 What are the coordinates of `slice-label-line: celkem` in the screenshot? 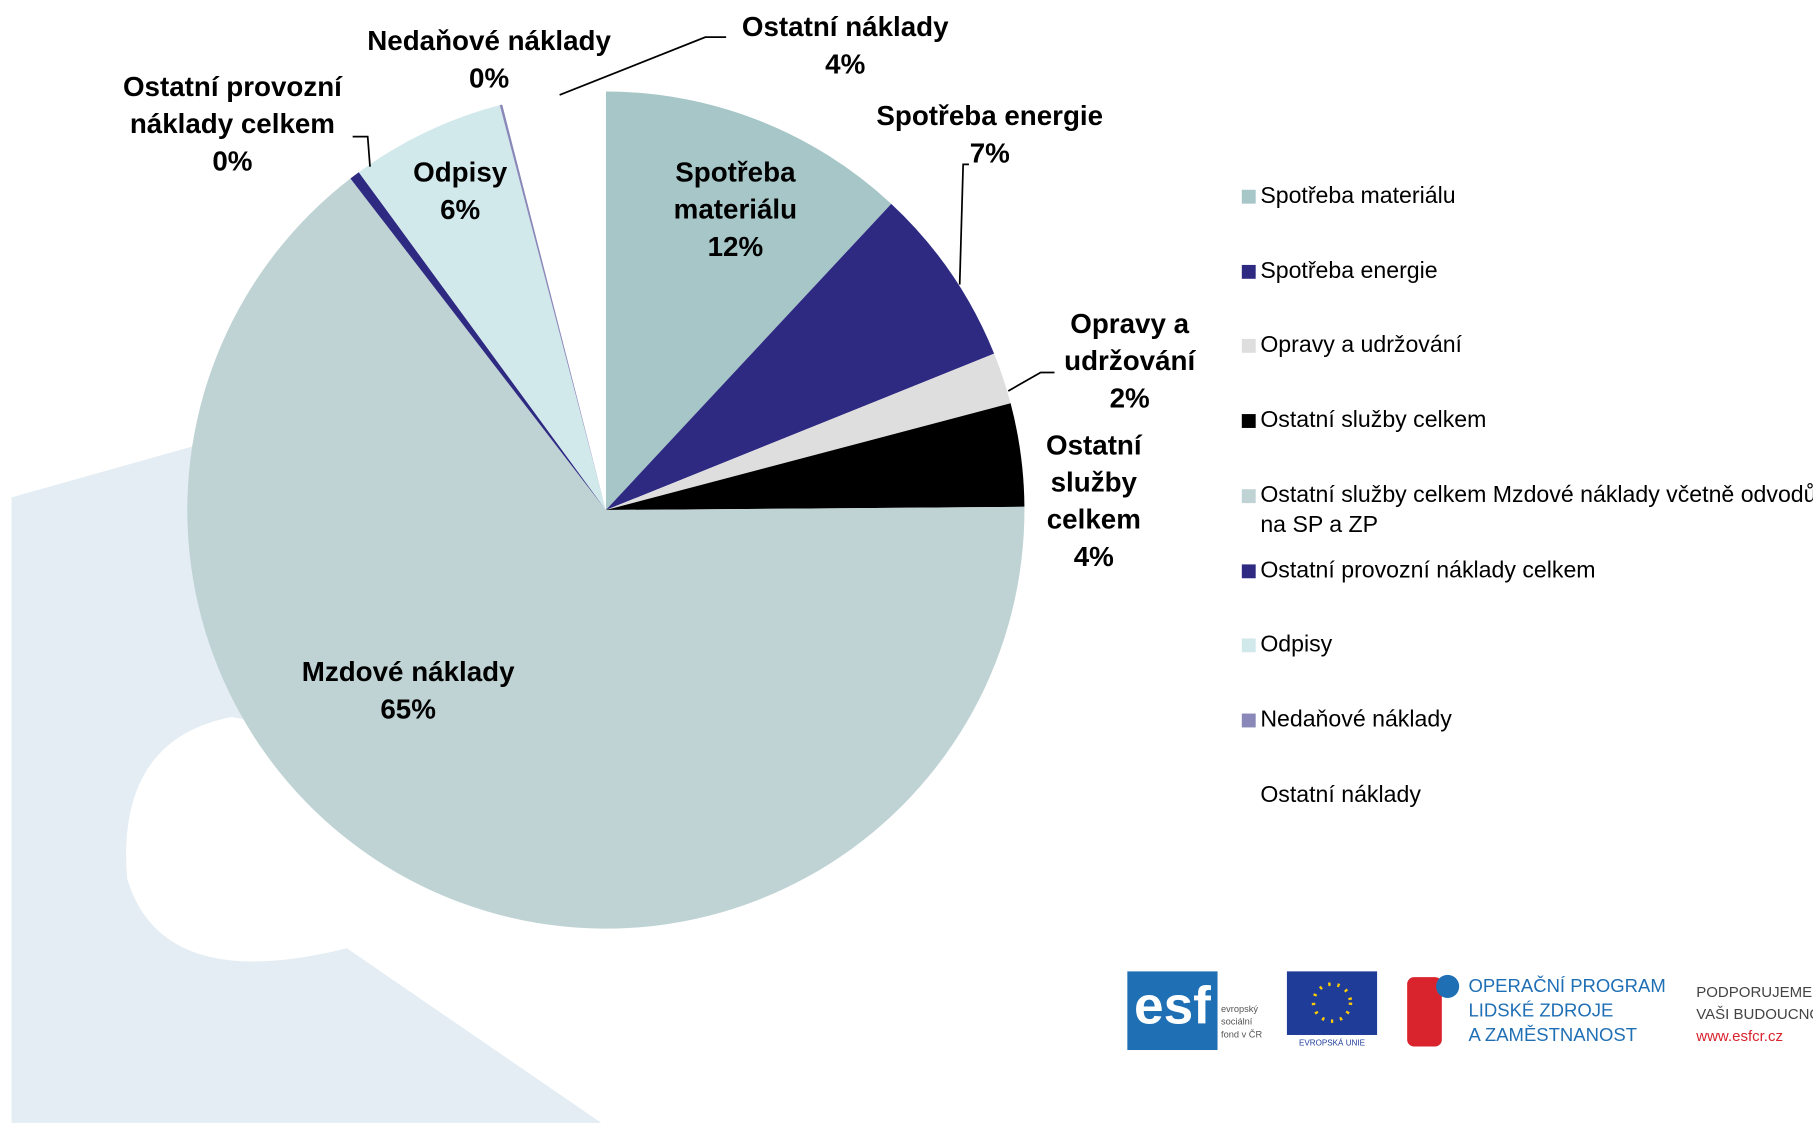 It's located at (1094, 519).